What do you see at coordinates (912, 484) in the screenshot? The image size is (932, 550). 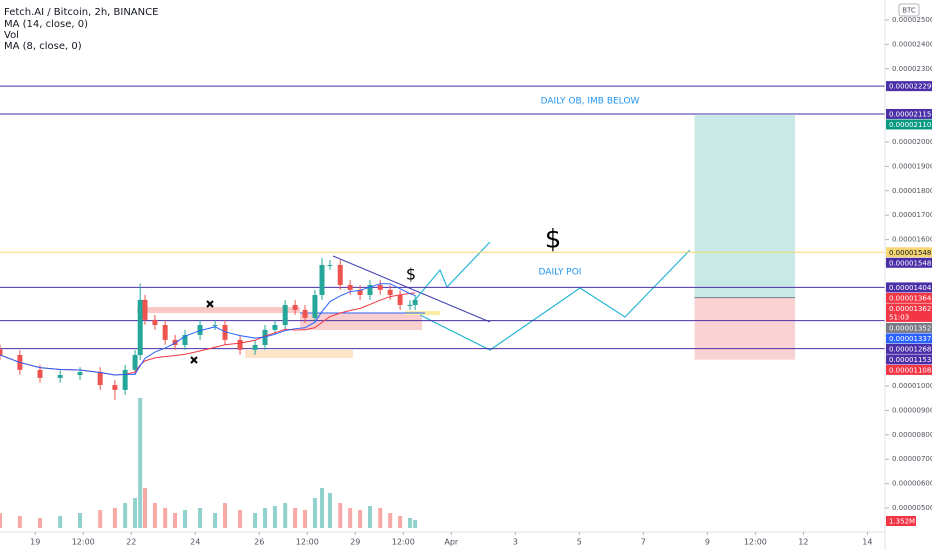 I see `y-tick-label: 0.00000600` at bounding box center [912, 484].